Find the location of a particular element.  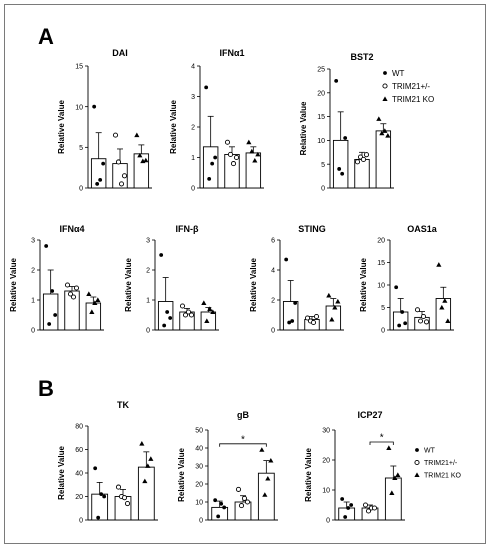

chart-title: BST2 is located at coordinates (361, 57).